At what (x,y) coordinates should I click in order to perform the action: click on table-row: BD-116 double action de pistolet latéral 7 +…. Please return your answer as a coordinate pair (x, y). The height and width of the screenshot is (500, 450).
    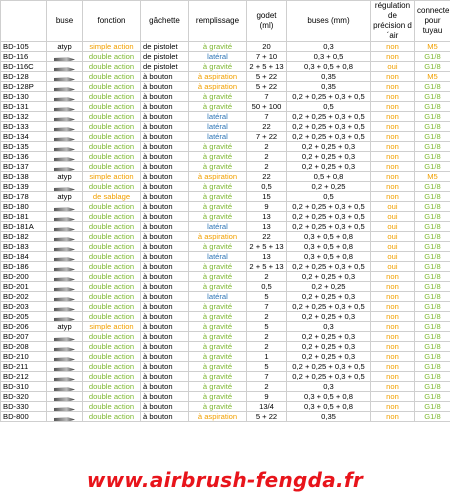
    Looking at the image, I should click on (225, 56).